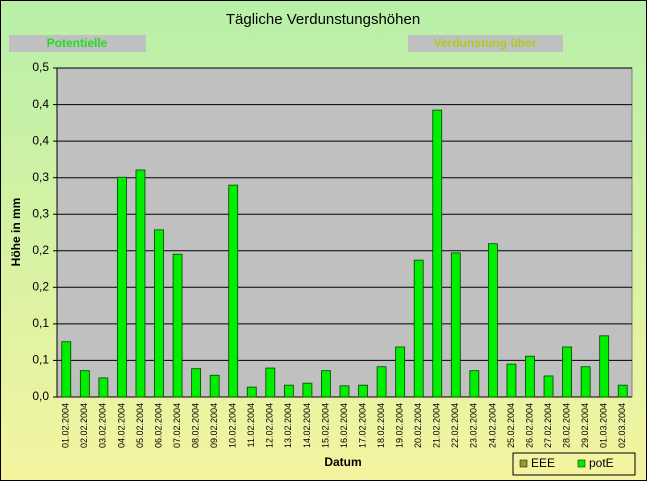 The image size is (647, 481). What do you see at coordinates (548, 425) in the screenshot?
I see `x-tick-label: 27.02.2004` at bounding box center [548, 425].